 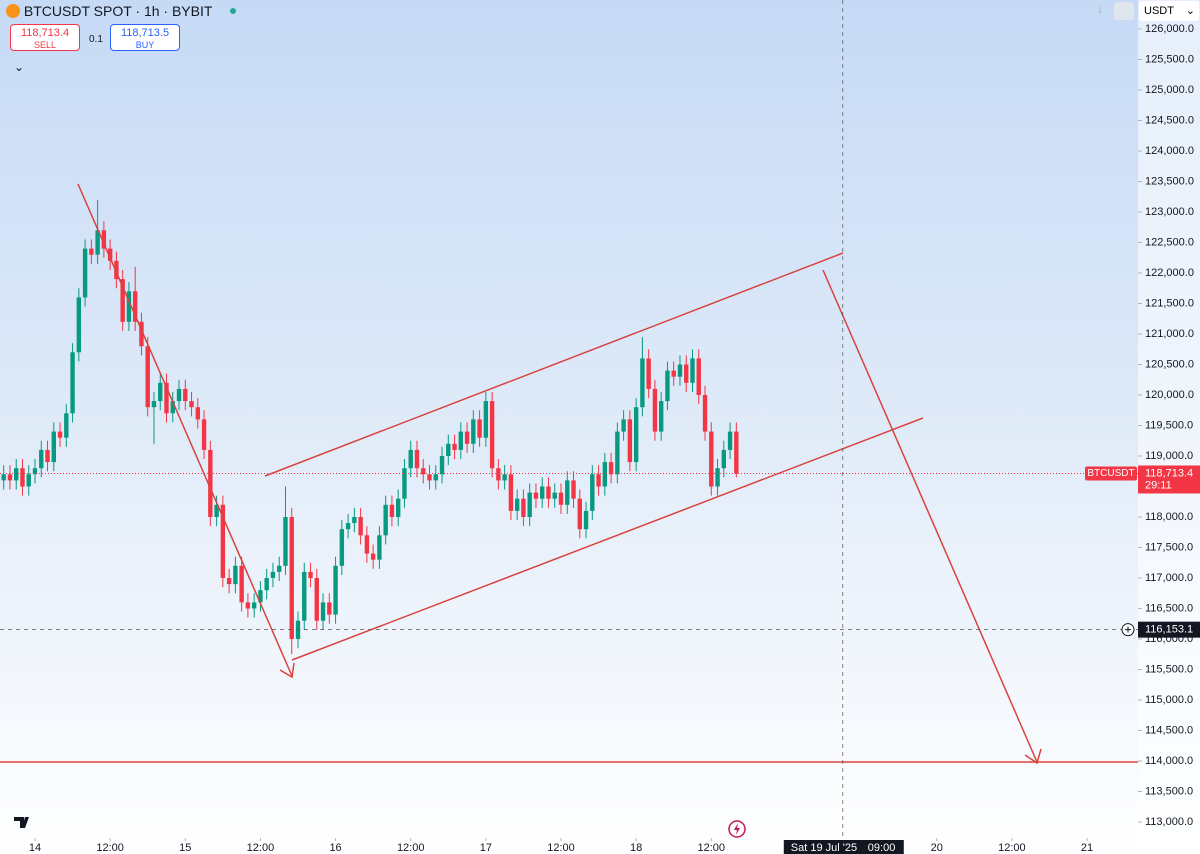 What do you see at coordinates (185, 430) in the screenshot?
I see `trend-line` at bounding box center [185, 430].